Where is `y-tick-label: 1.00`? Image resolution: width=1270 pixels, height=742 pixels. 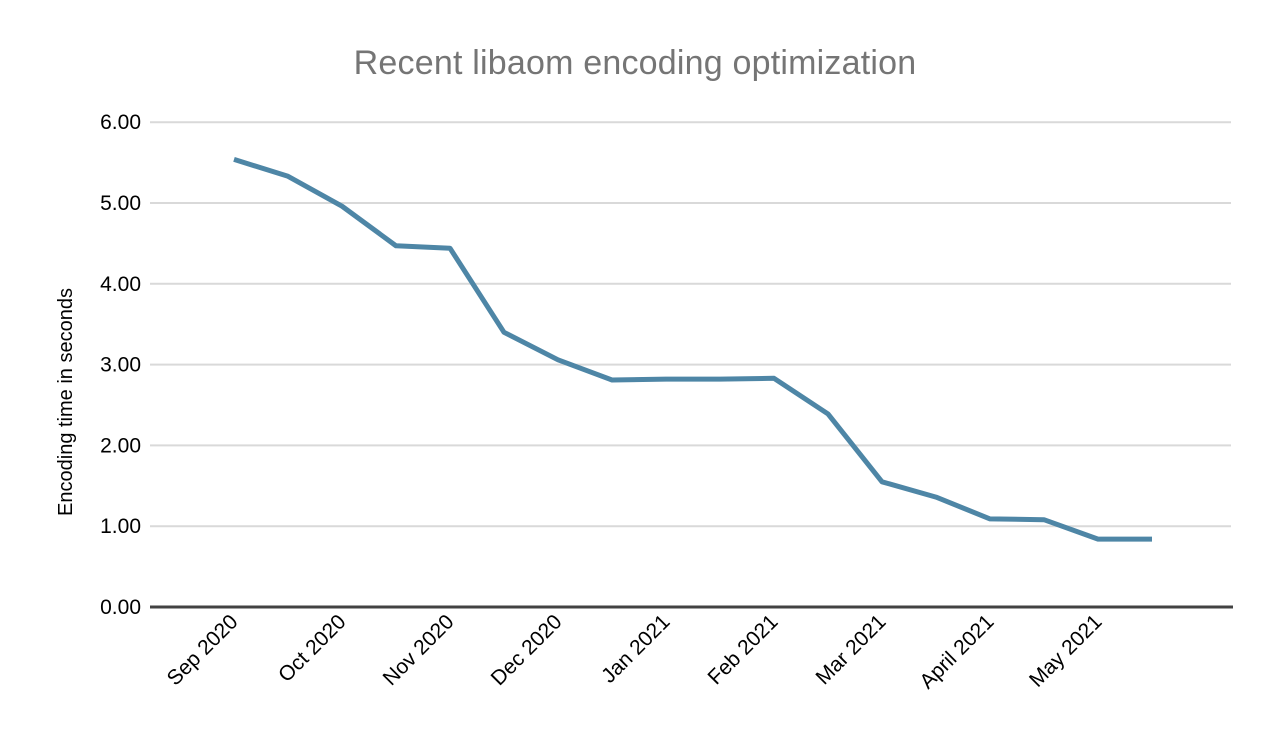
y-tick-label: 1.00 is located at coordinates (120, 526).